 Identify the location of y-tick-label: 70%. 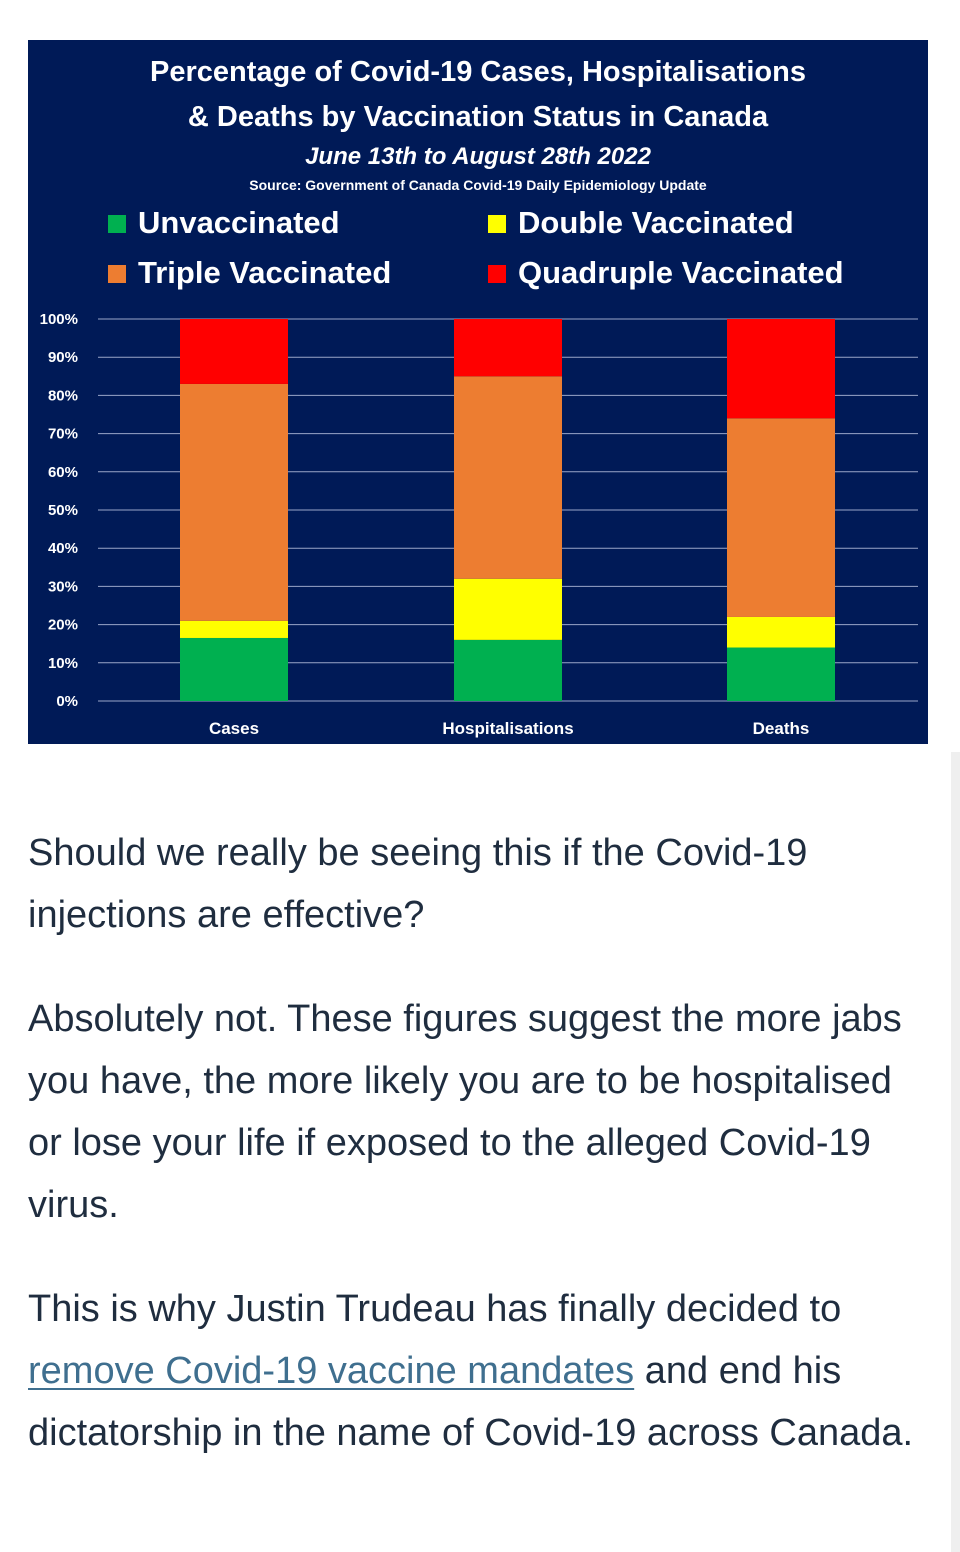
(63, 434).